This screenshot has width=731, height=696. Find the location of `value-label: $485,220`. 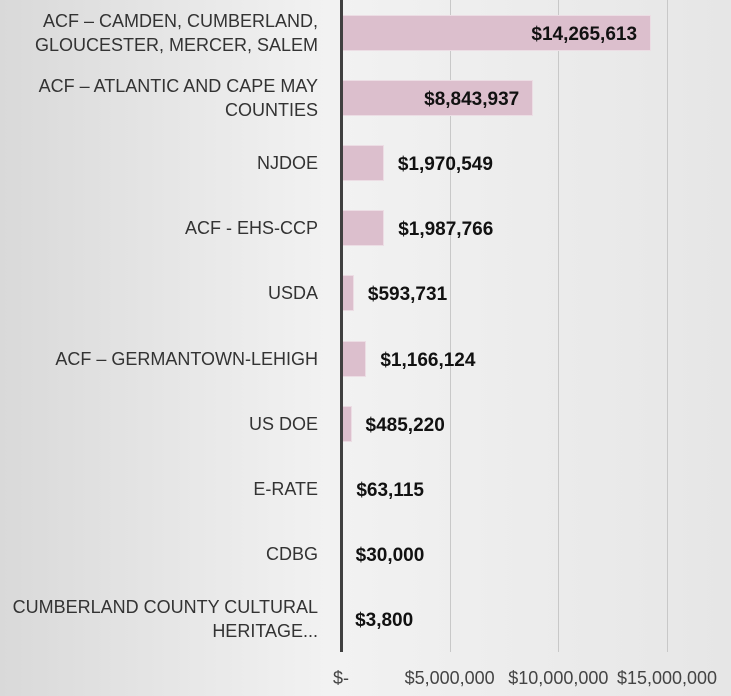

value-label: $485,220 is located at coordinates (405, 425).